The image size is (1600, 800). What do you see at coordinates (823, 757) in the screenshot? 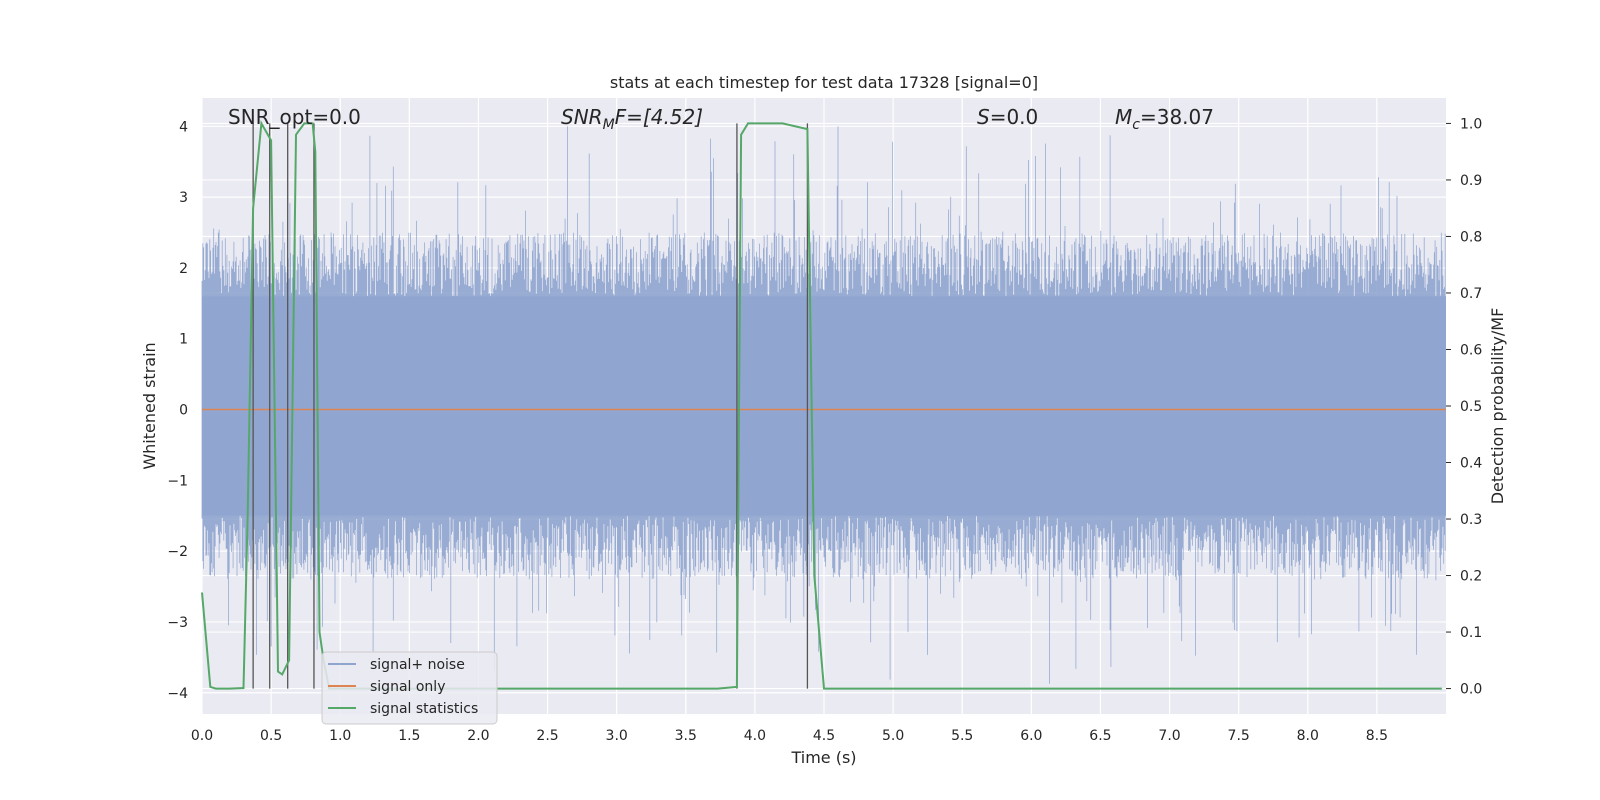
I see `x-axis-label: Time (s)` at bounding box center [823, 757].